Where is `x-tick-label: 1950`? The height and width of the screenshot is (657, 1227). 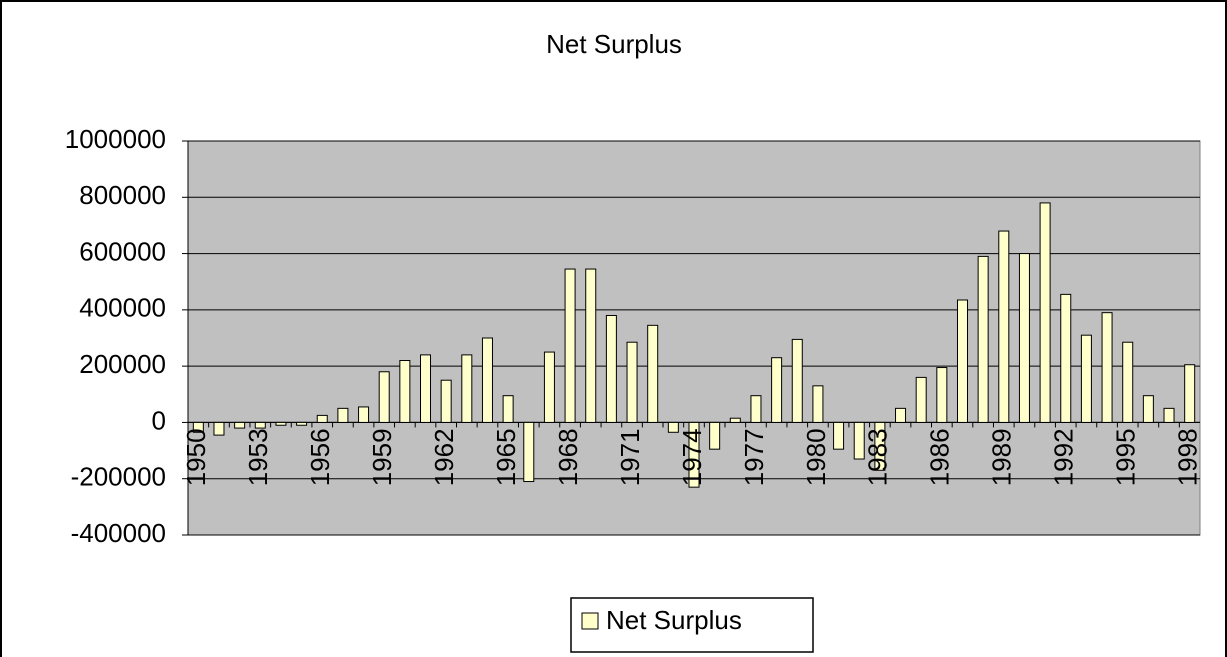 x-tick-label: 1950 is located at coordinates (196, 457).